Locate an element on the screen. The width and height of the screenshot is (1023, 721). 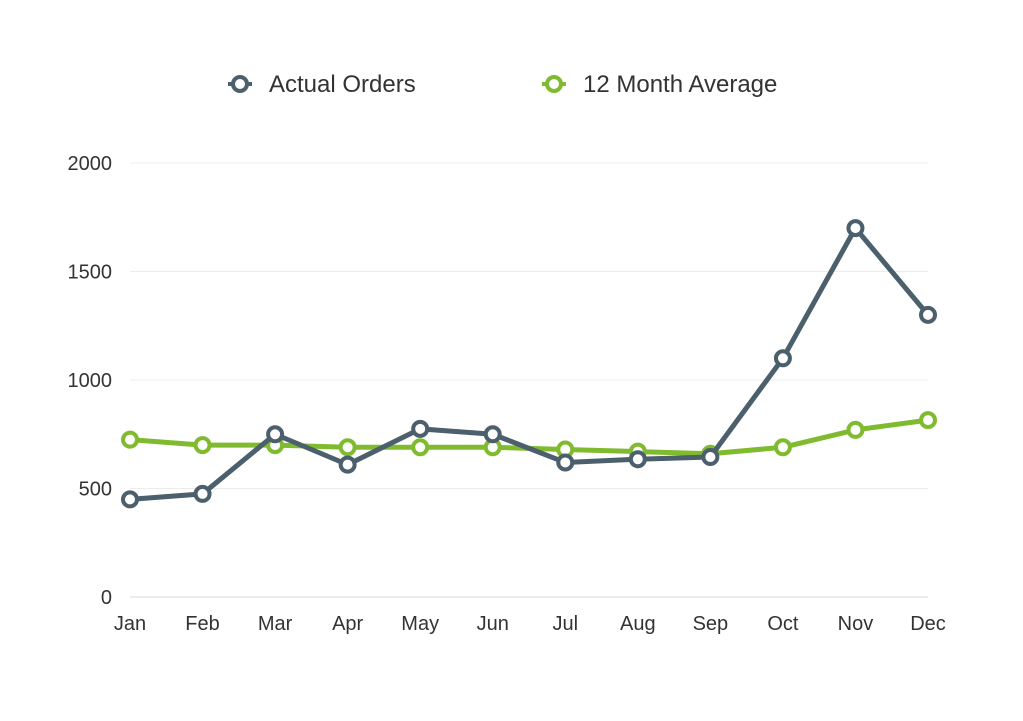
x-tick-label: Jun is located at coordinates (493, 624).